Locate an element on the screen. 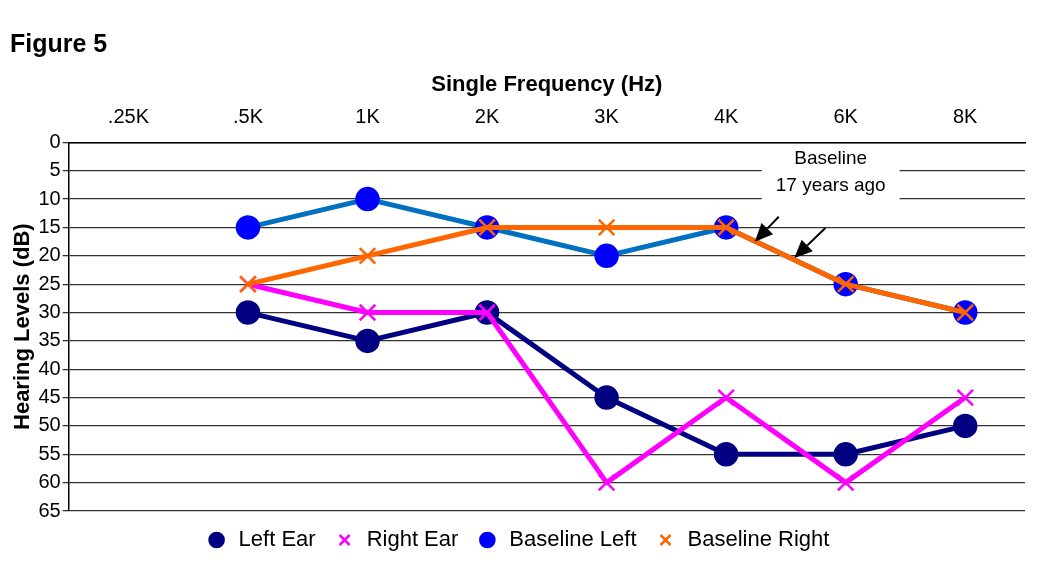  y-tick-label: 40 is located at coordinates (49, 367).